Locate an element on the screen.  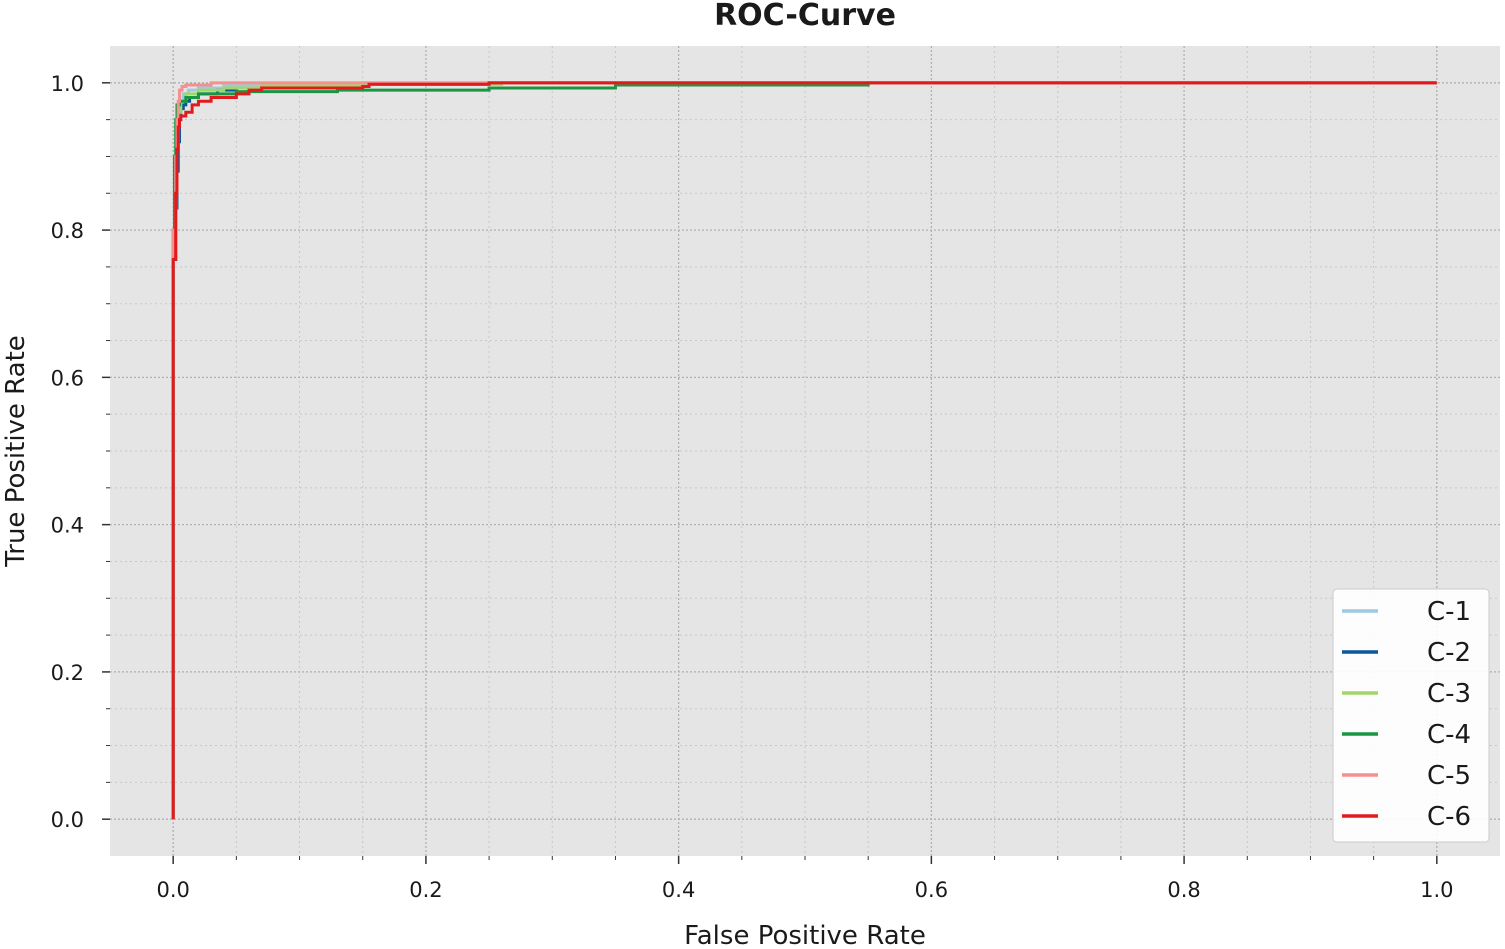
y-tick-label: 0.6 is located at coordinates (67, 378).